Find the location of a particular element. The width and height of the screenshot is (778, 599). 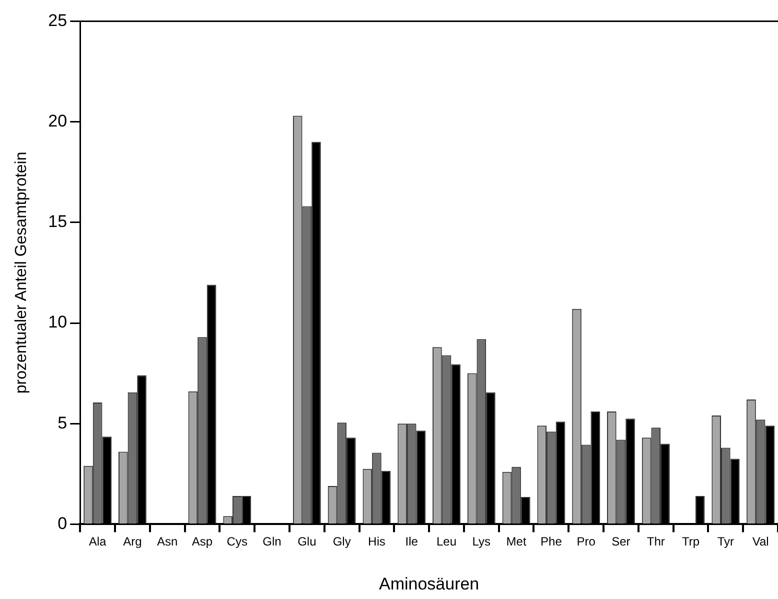

x-tick-label: Phe is located at coordinates (551, 541).